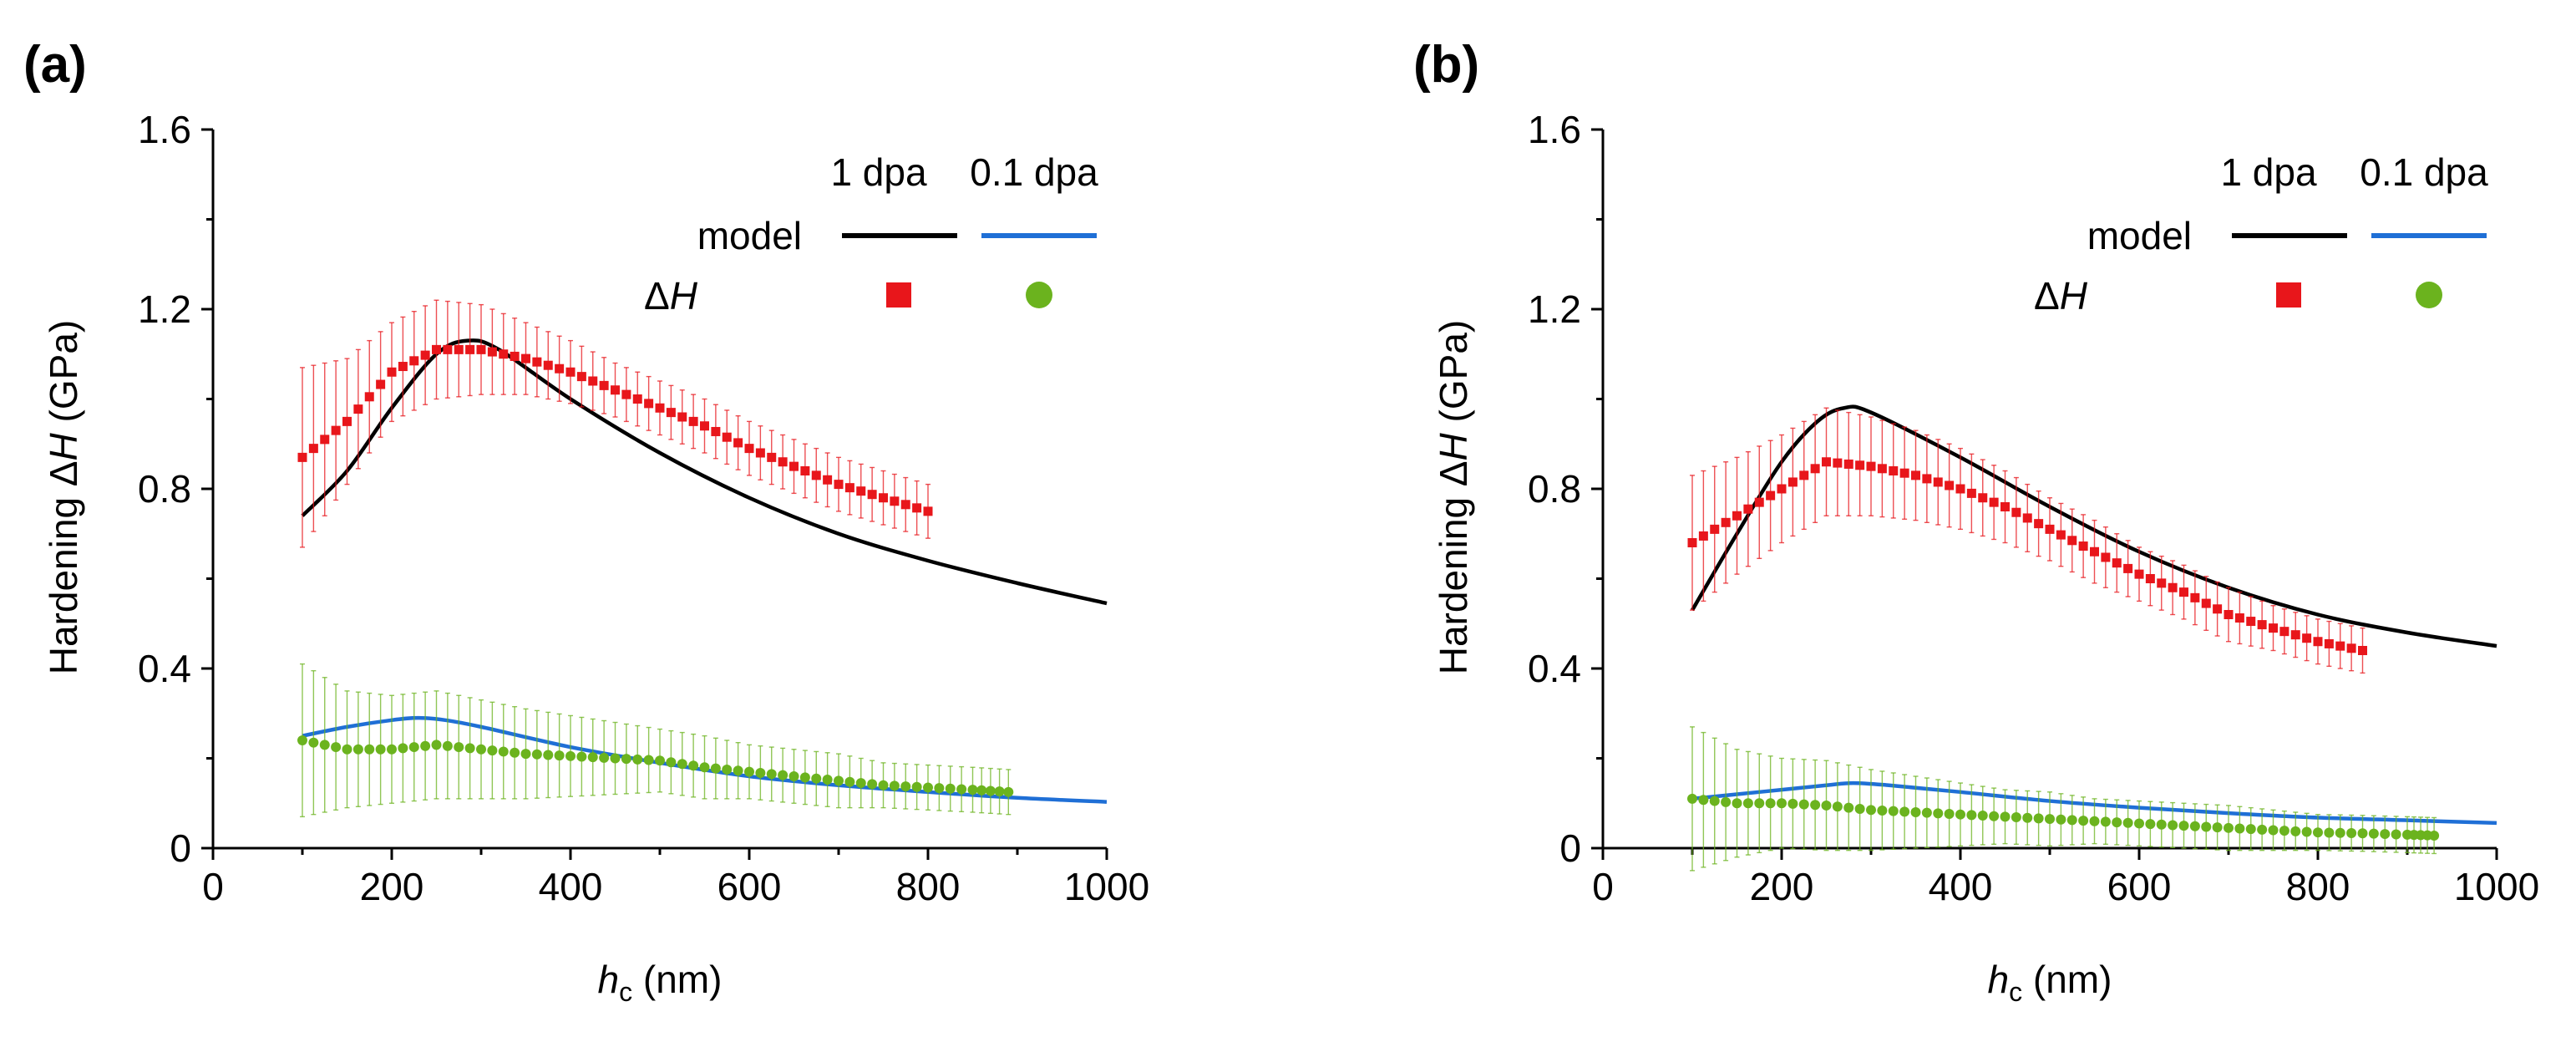 Image resolution: width=2576 pixels, height=1037 pixels. I want to click on y-tick-label-a: 0, so click(180, 848).